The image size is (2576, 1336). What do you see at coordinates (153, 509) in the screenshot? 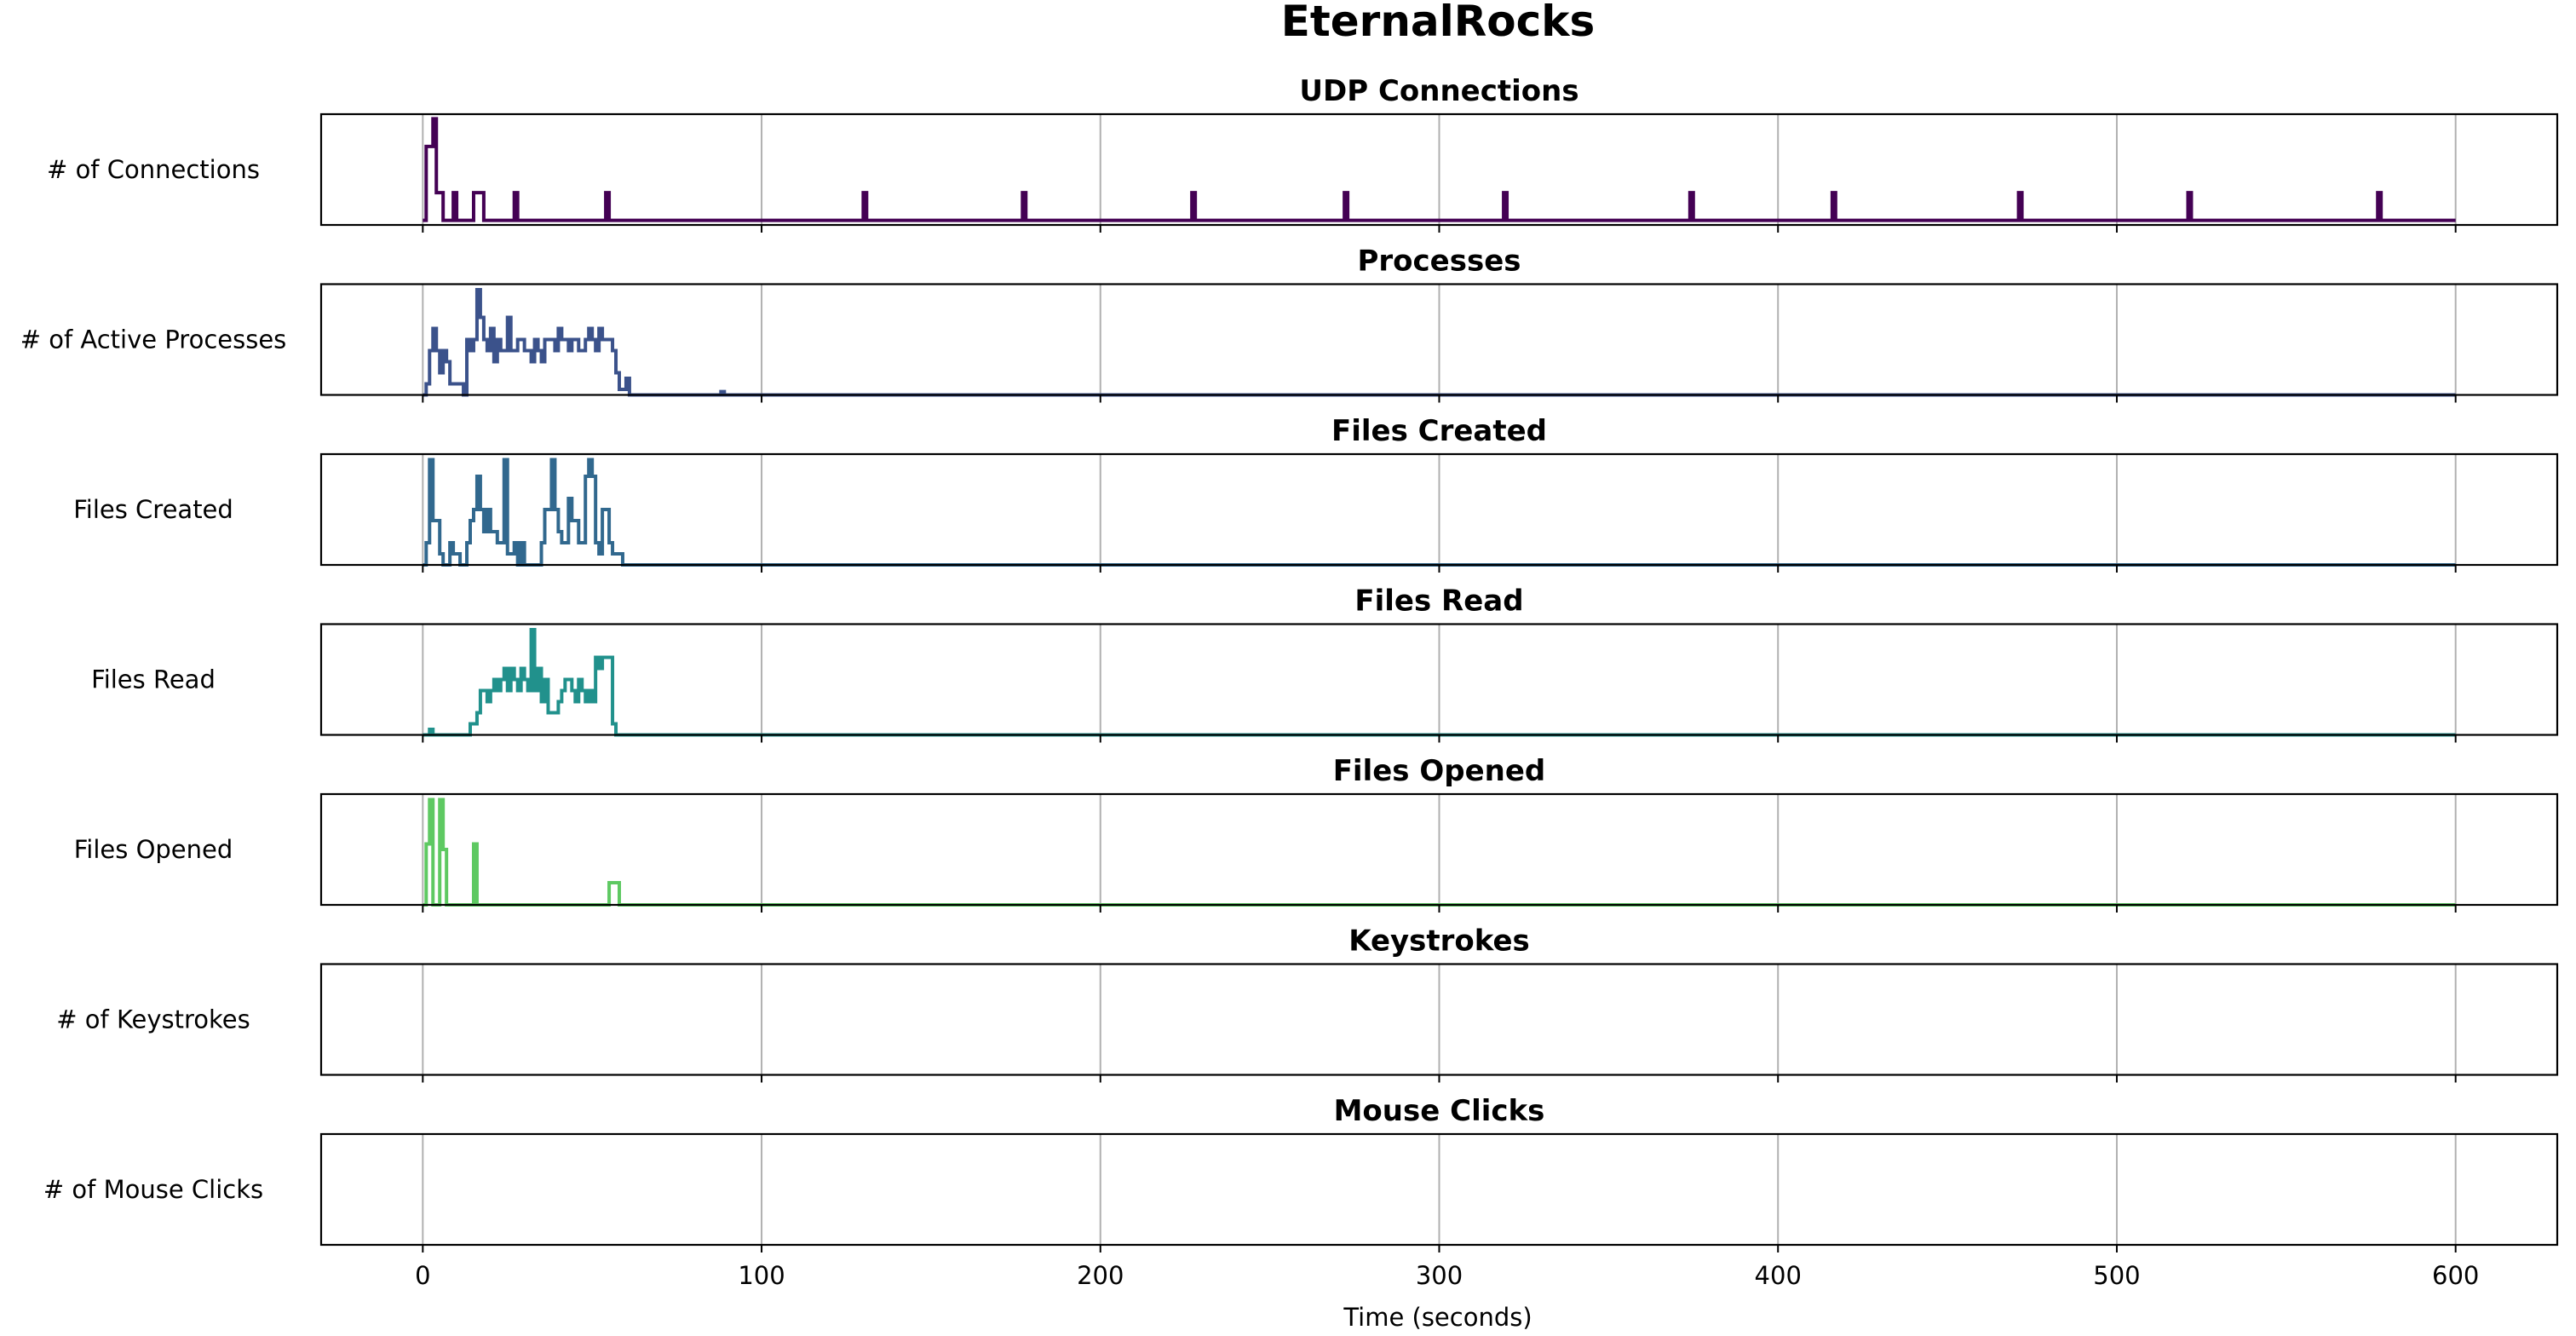
I see `y-axis-label: Files Created` at bounding box center [153, 509].